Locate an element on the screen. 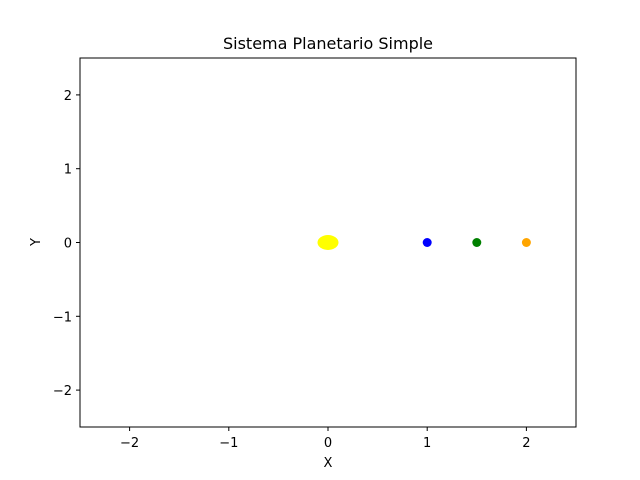 This screenshot has width=640, height=480. data-points is located at coordinates (424, 242).